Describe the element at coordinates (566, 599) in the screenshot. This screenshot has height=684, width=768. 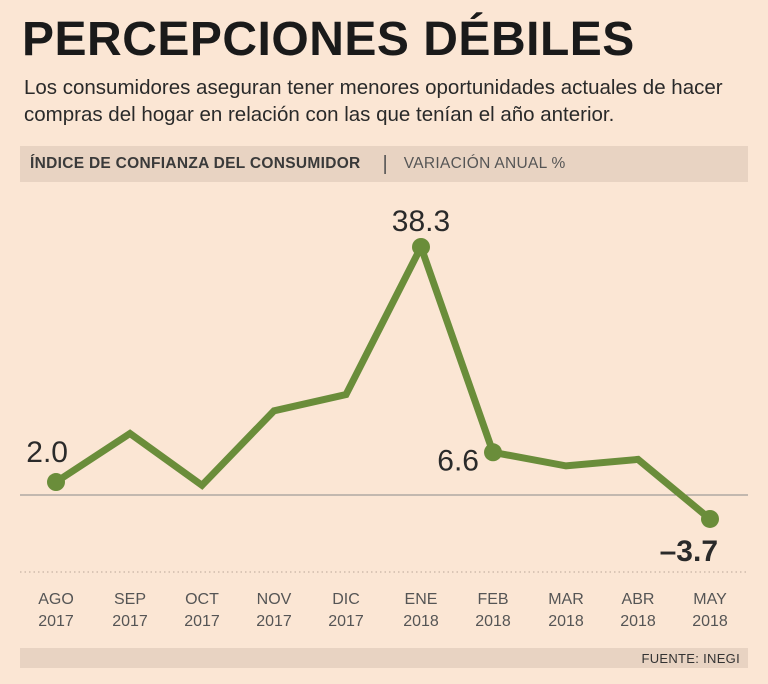
I see `x-tick-label-month: MAR` at that location.